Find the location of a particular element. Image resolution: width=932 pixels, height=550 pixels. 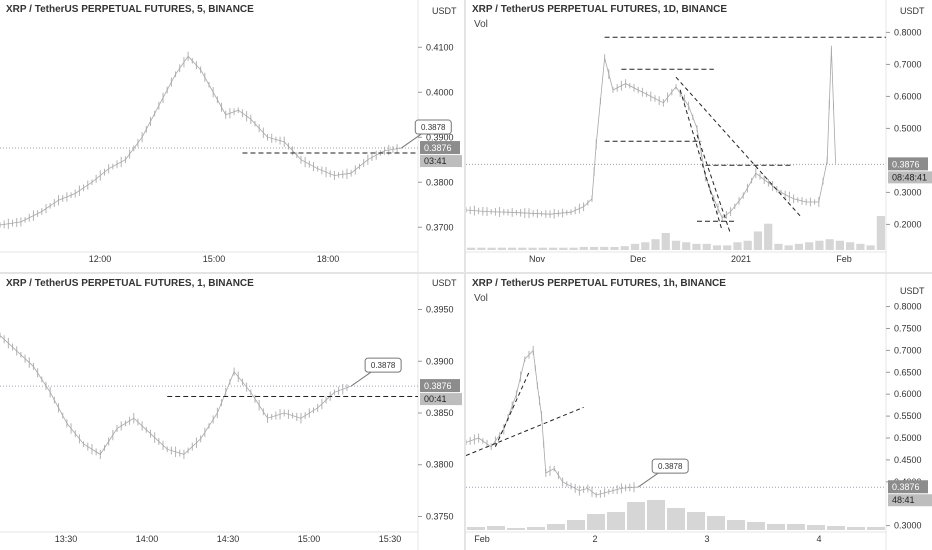

y-tick-label: 0.7000 is located at coordinates (908, 64).